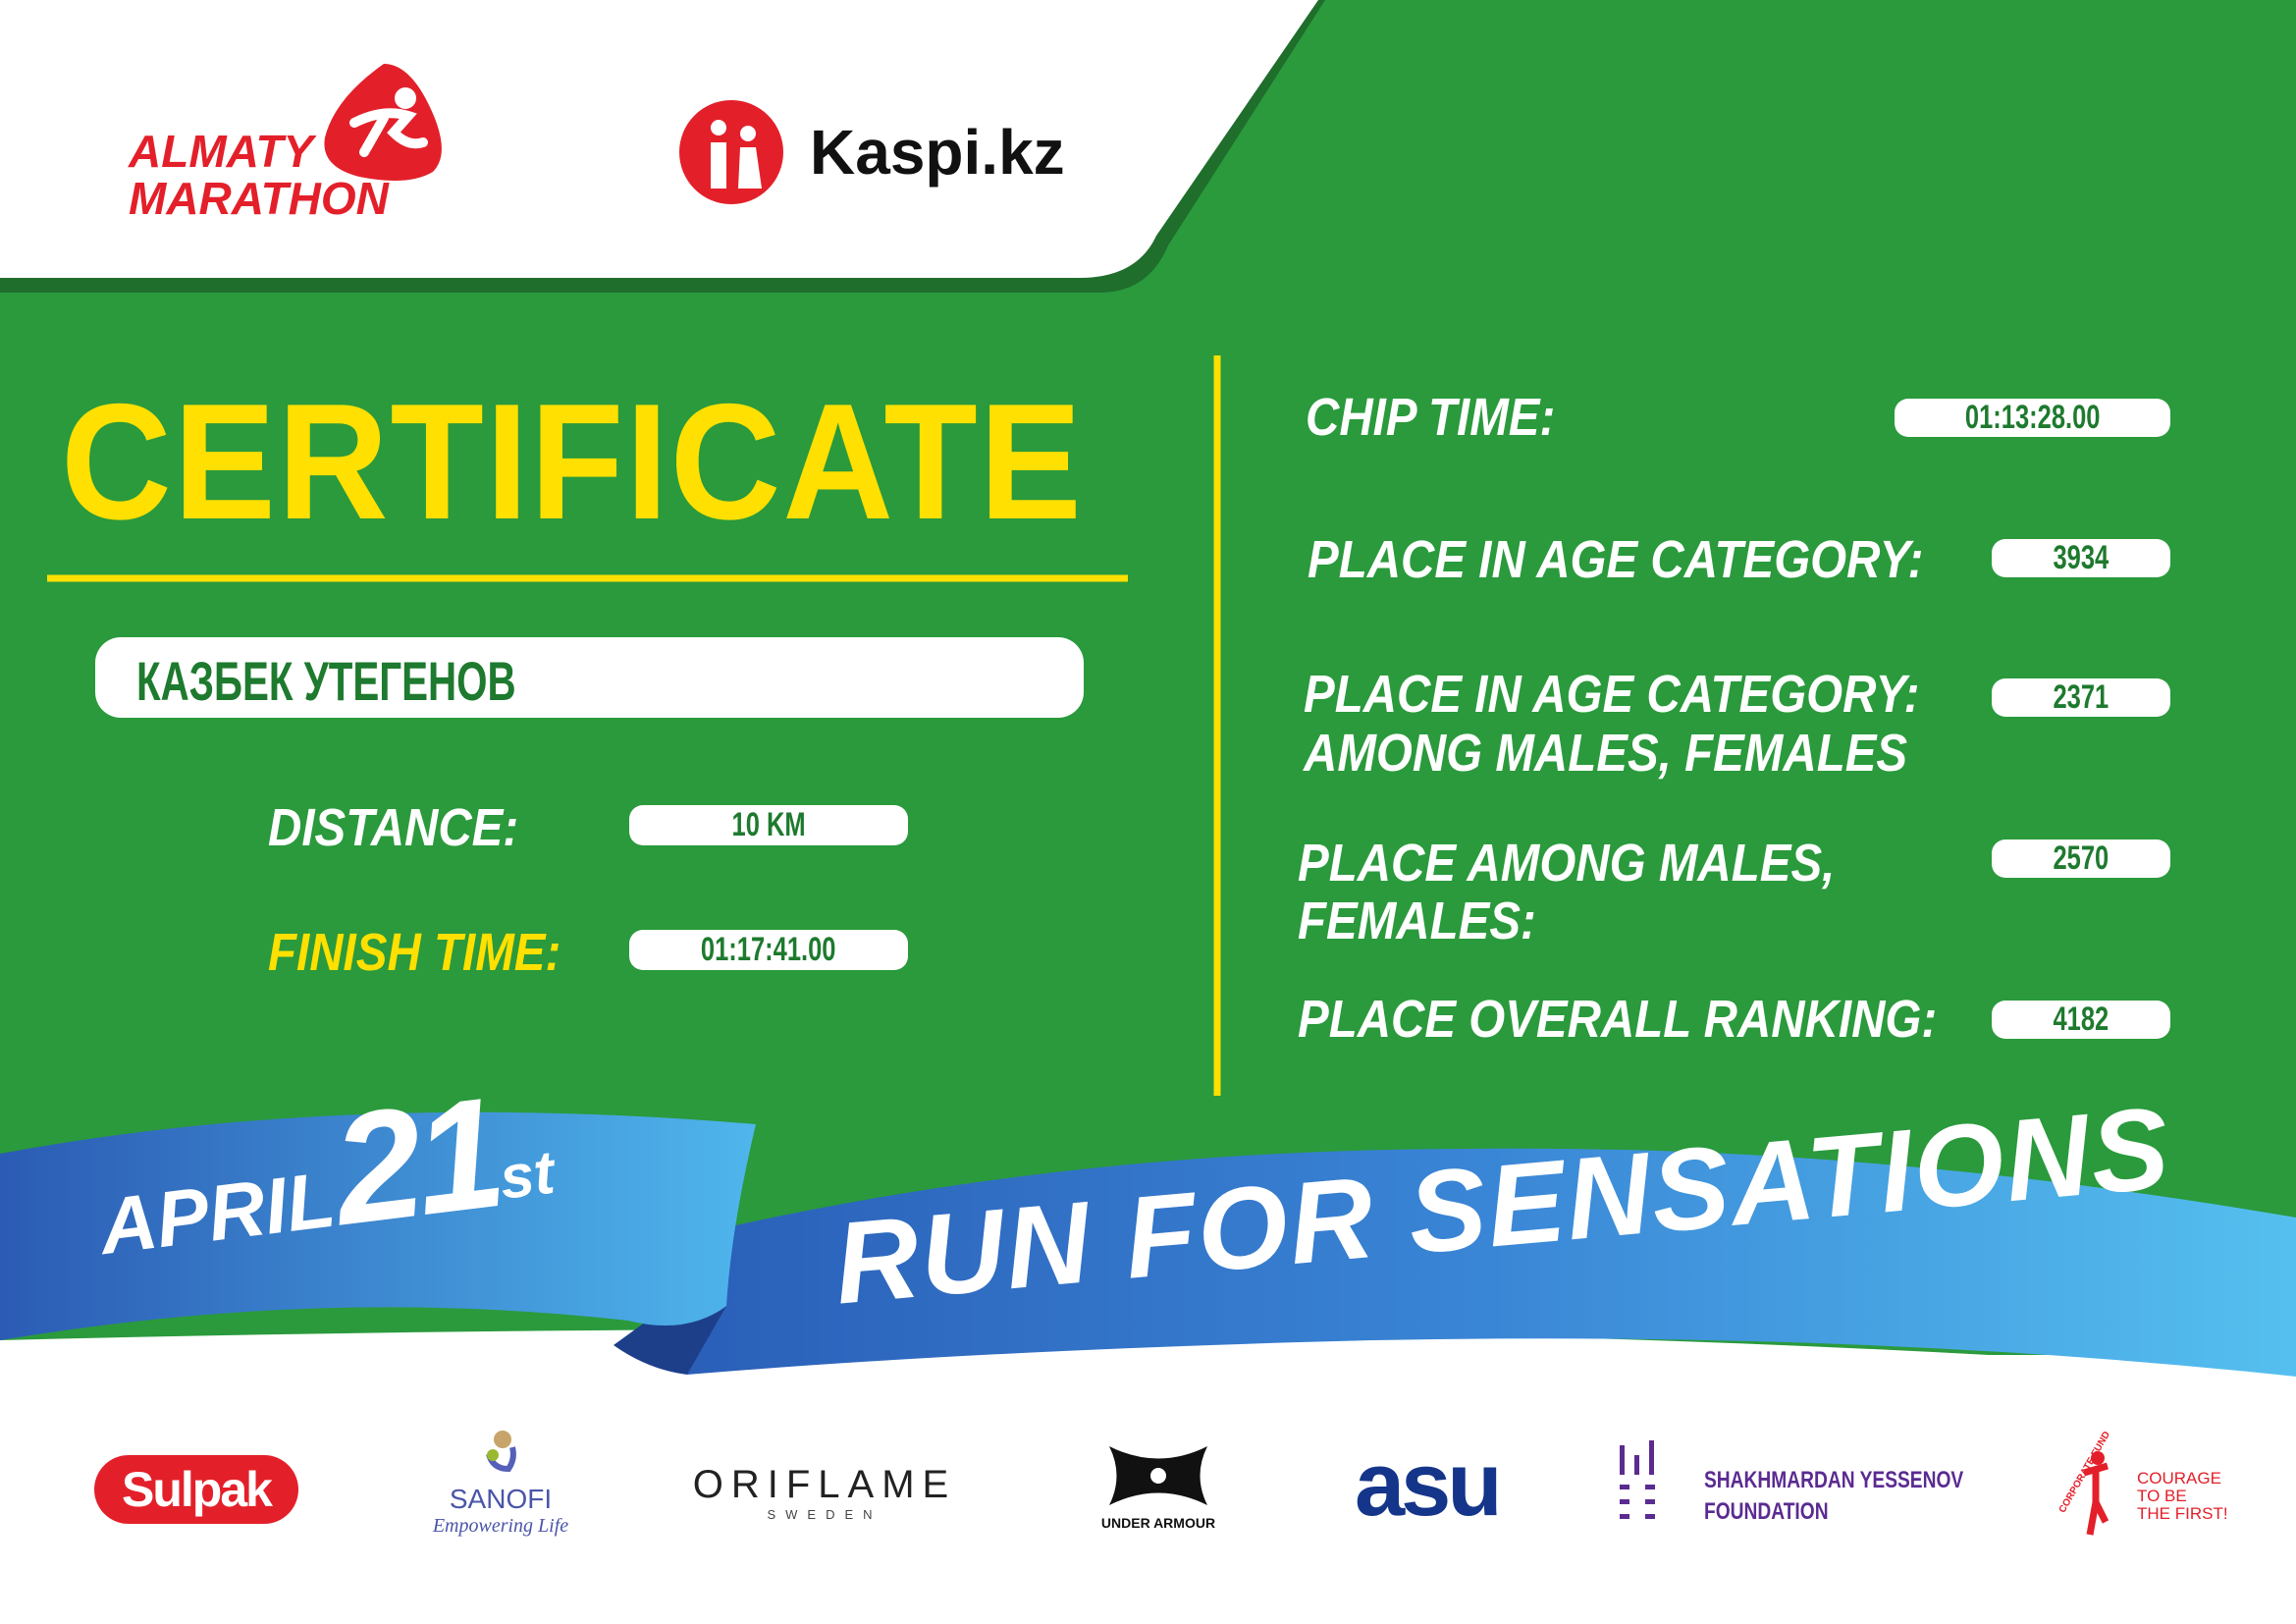 The width and height of the screenshot is (2296, 1624). What do you see at coordinates (415, 1161) in the screenshot?
I see `date-day: 21` at bounding box center [415, 1161].